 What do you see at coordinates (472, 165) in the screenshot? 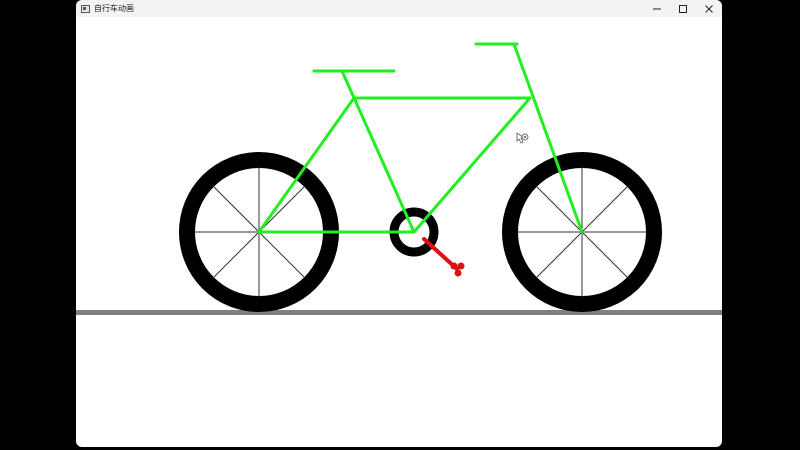
I see `down-tube` at bounding box center [472, 165].